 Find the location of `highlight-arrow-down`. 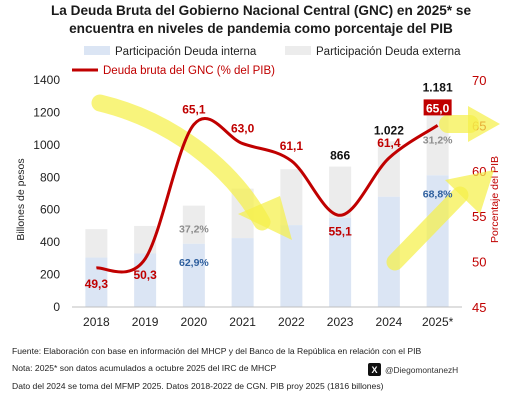

highlight-arrow-down is located at coordinates (181, 162).